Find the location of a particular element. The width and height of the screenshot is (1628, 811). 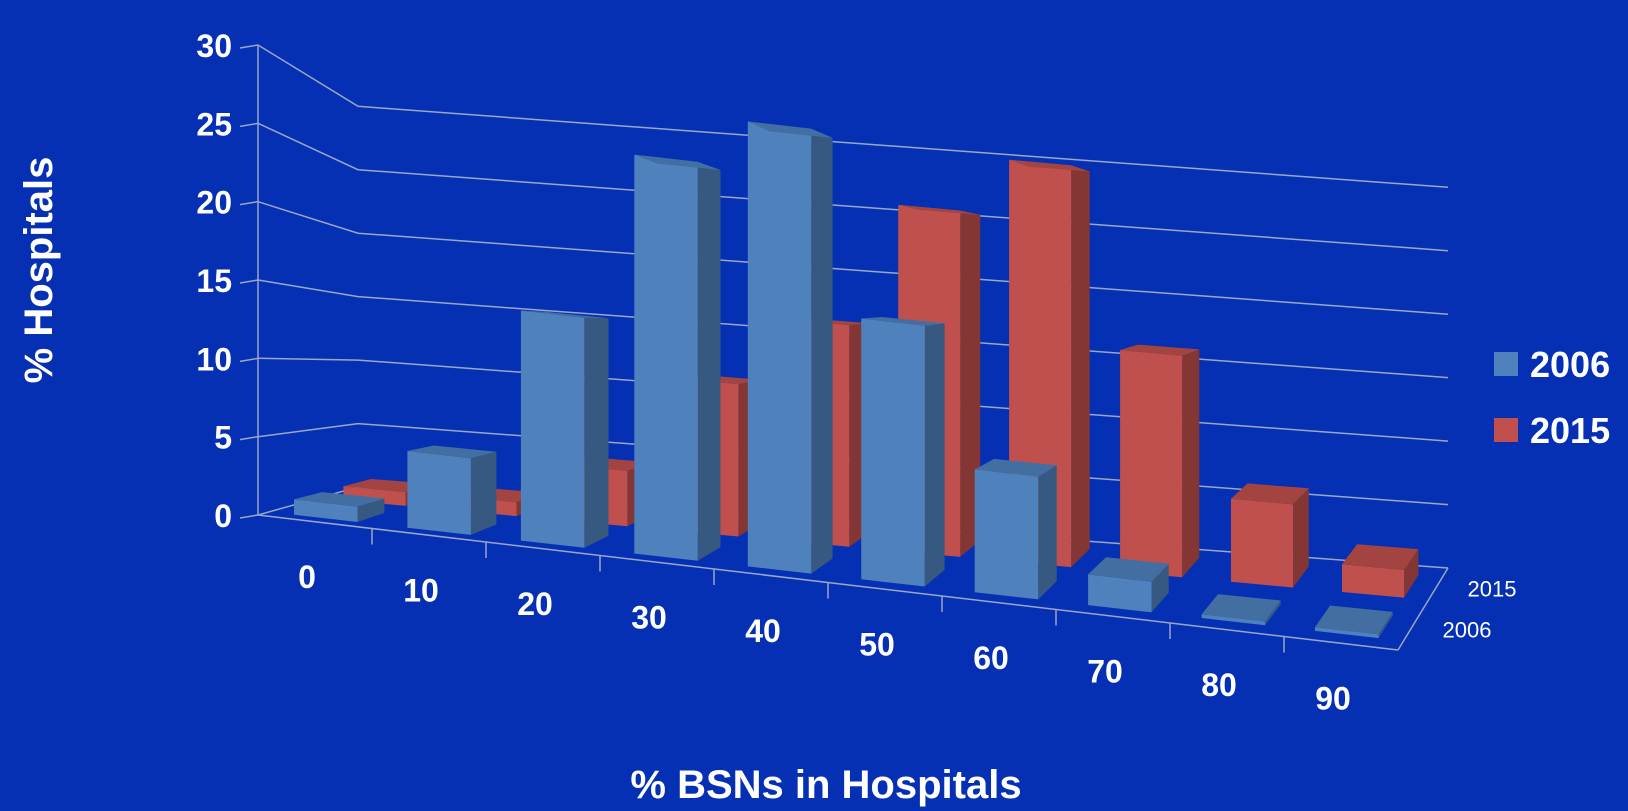

x-axis-title: % BSNs in Hospitals is located at coordinates (825, 785).